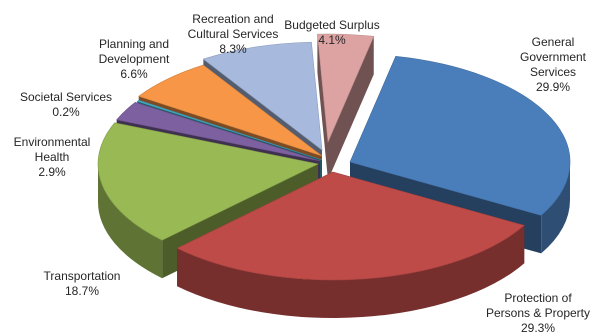  Describe the element at coordinates (553, 64) in the screenshot. I see `data-label-0: General Government Services 29.9%` at that location.